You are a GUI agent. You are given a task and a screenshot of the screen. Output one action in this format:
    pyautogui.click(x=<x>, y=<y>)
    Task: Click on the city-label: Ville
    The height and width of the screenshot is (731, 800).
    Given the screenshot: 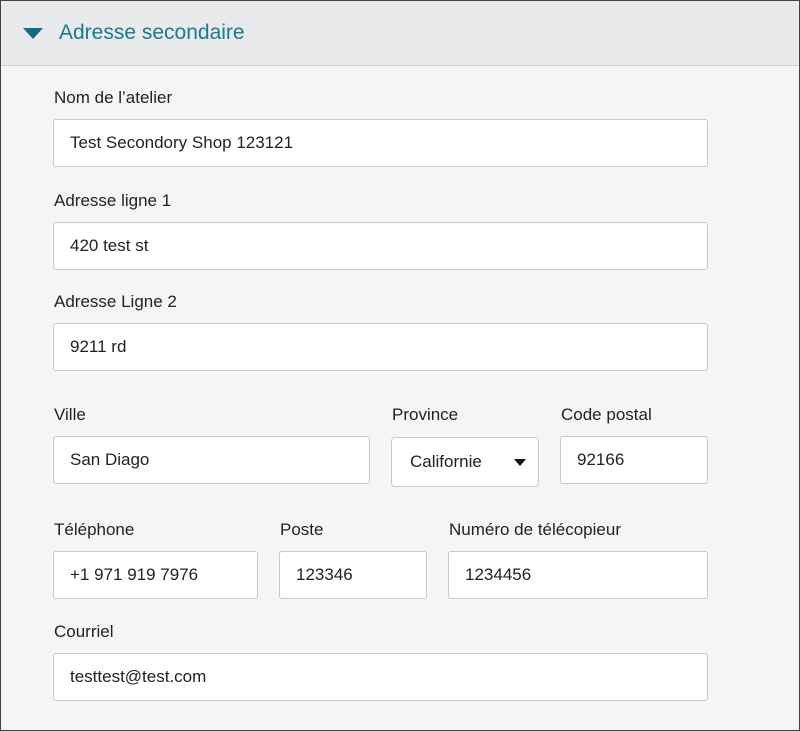 What is the action you would take?
    pyautogui.click(x=70, y=414)
    